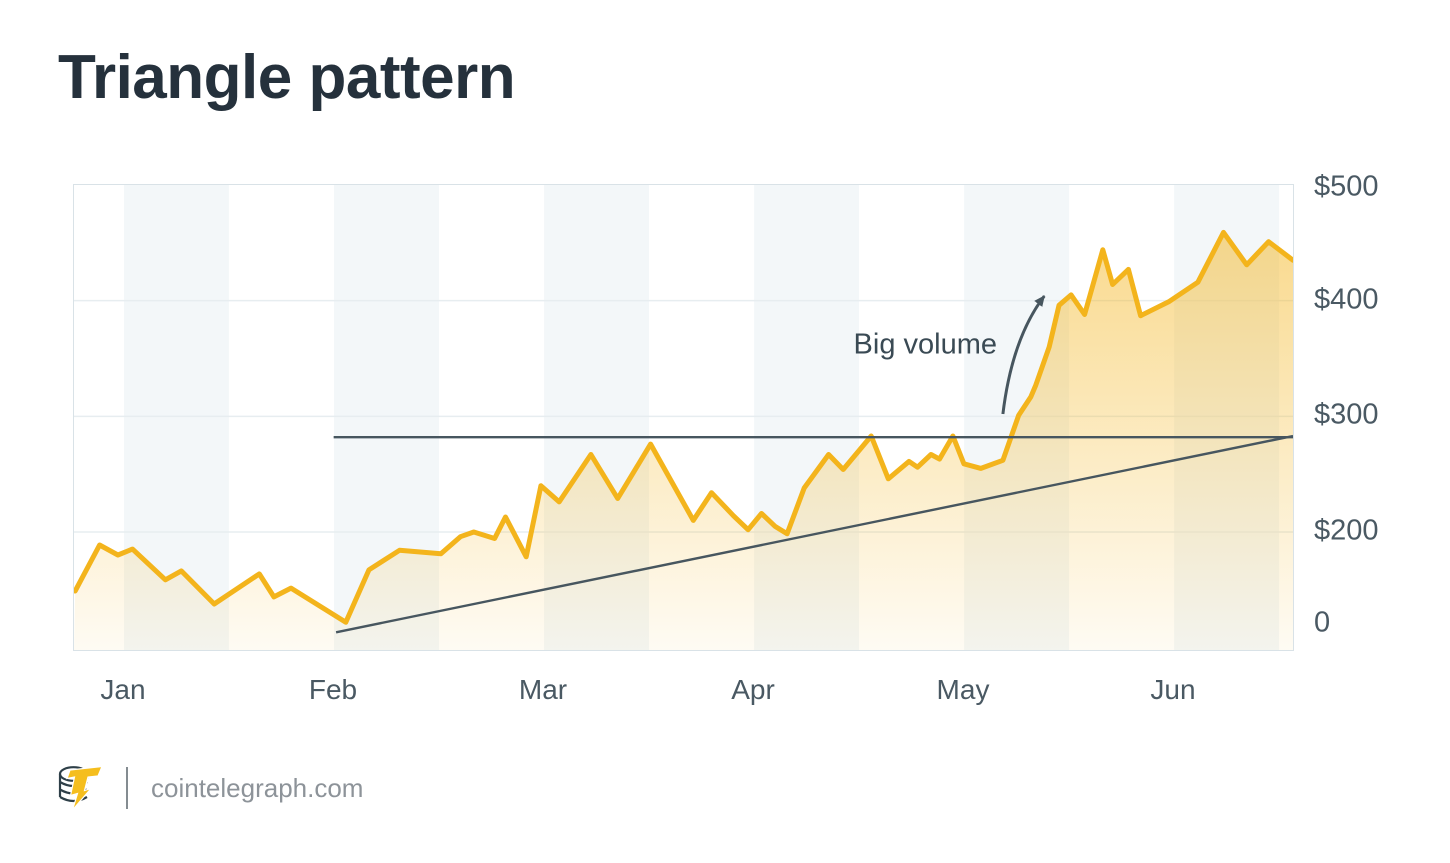  What do you see at coordinates (1173, 689) in the screenshot?
I see `x-axis-month-label: Jun` at bounding box center [1173, 689].